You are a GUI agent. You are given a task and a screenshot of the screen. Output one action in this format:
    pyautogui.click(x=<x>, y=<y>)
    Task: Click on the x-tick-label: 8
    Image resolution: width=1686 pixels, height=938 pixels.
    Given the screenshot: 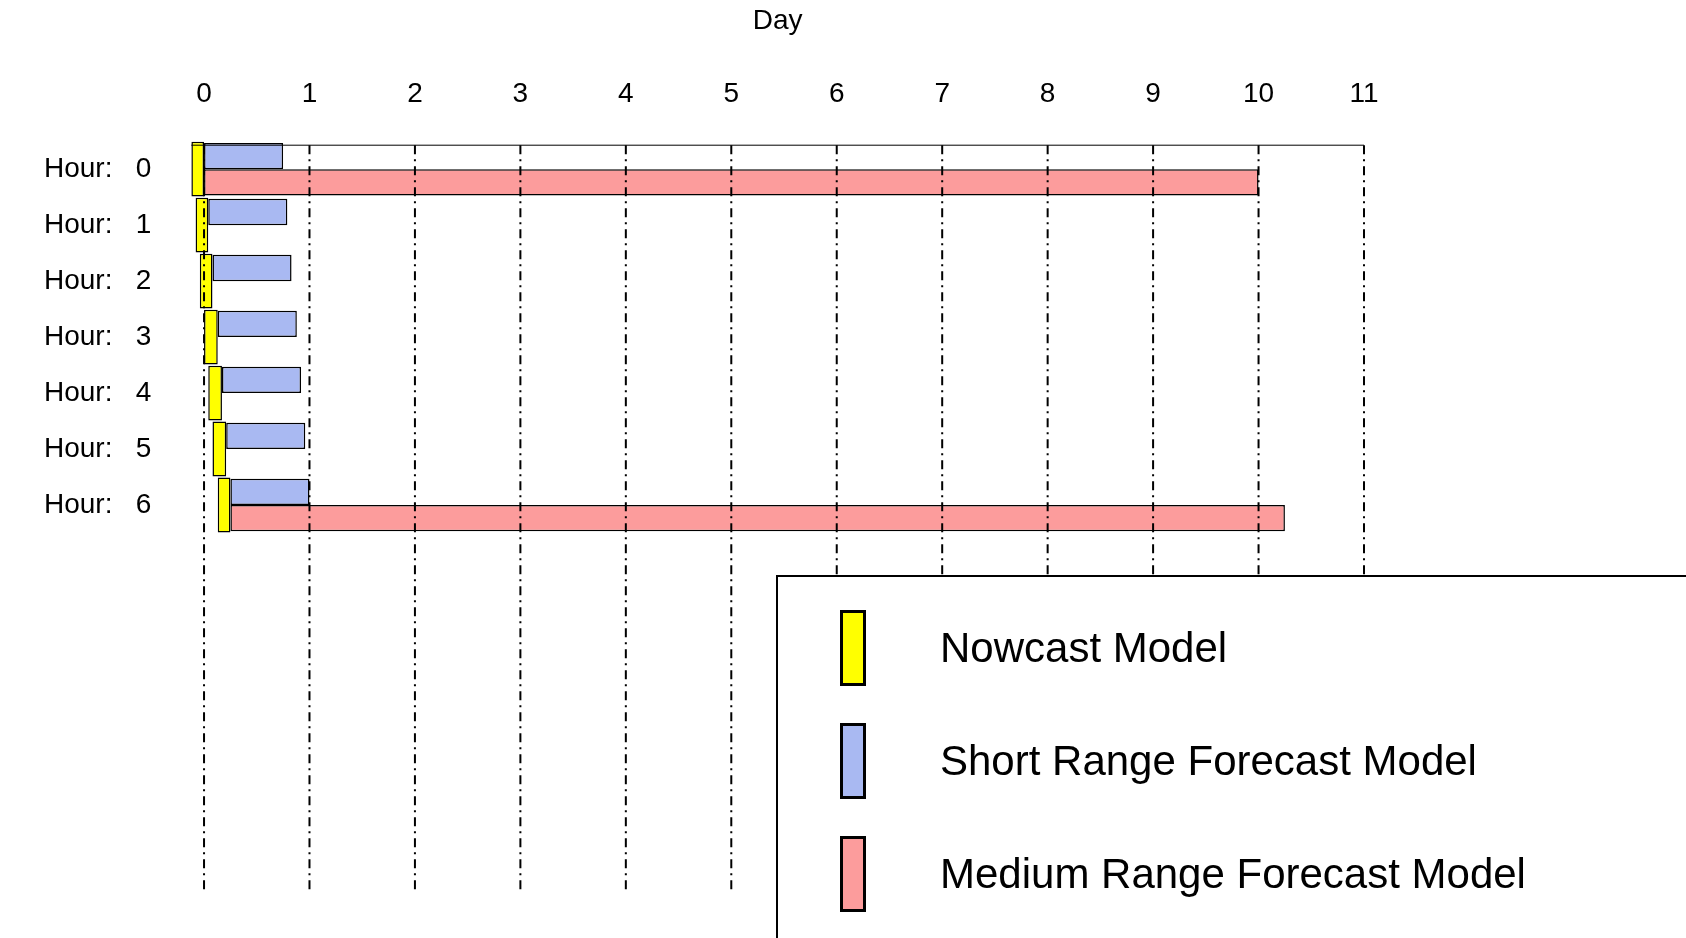 What is the action you would take?
    pyautogui.click(x=1047, y=93)
    